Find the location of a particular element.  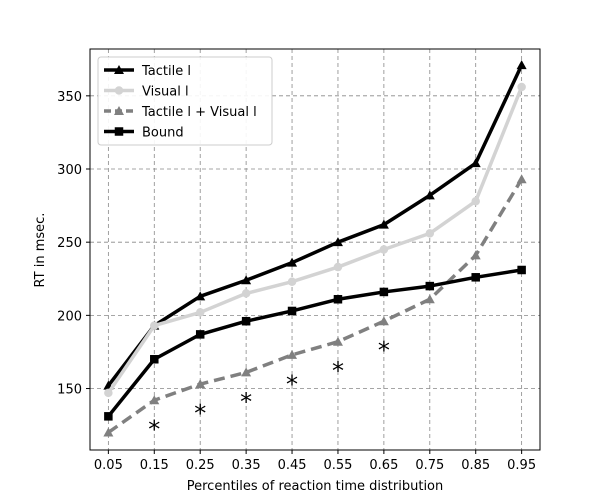

x-tick-label: 0.85 is located at coordinates (475, 465).